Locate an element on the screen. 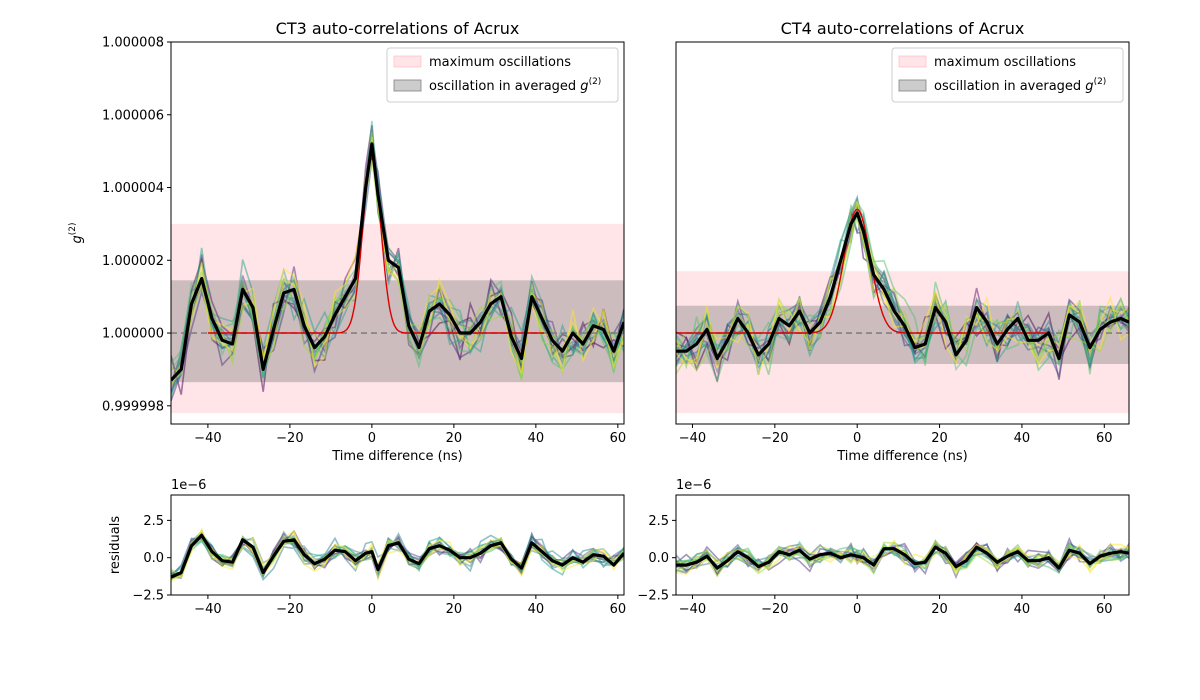  ct3-residuals-panel: −40 −20 0 20 40 60 −2.5 0.0 2.5 1e−6 residuals is located at coordinates (367, 547).